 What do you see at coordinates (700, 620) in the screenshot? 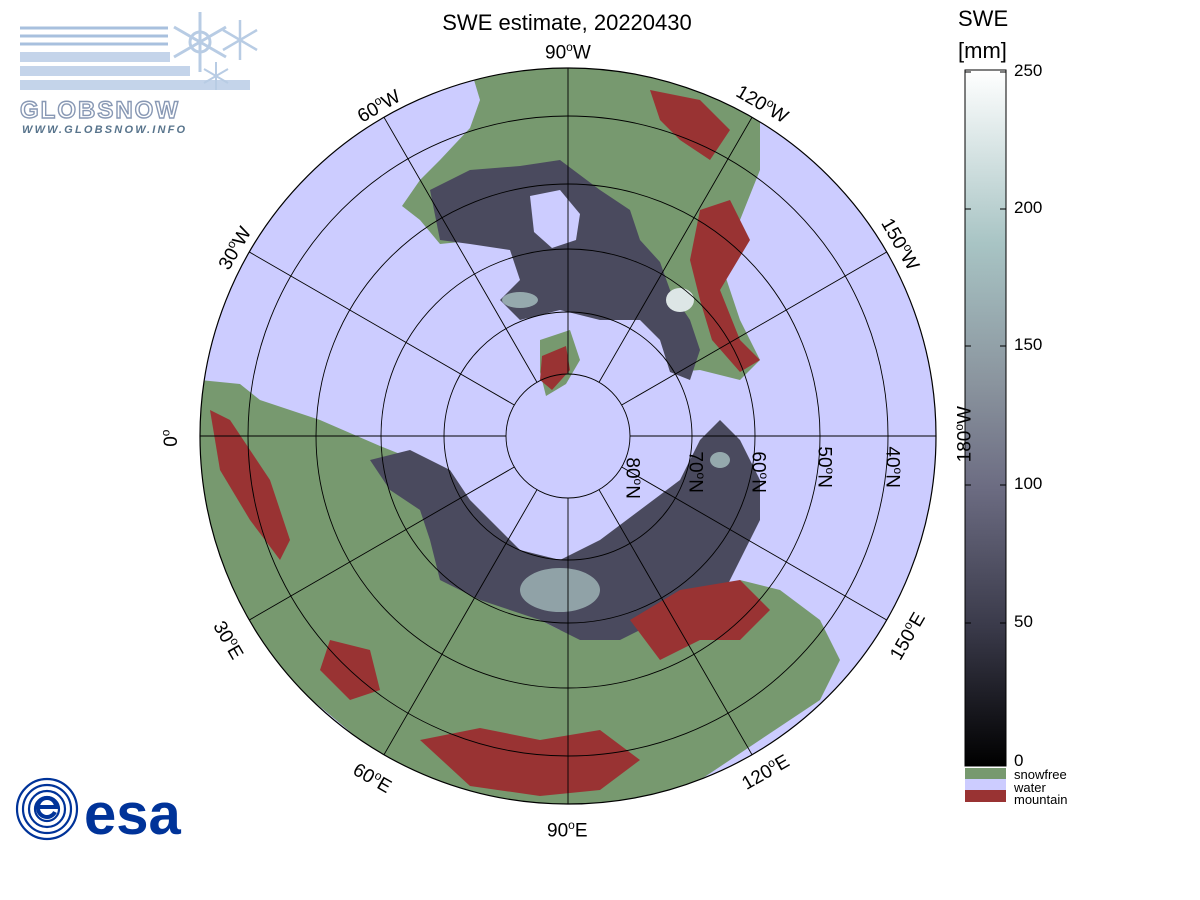
I see `mountain-siberia-east` at bounding box center [700, 620].